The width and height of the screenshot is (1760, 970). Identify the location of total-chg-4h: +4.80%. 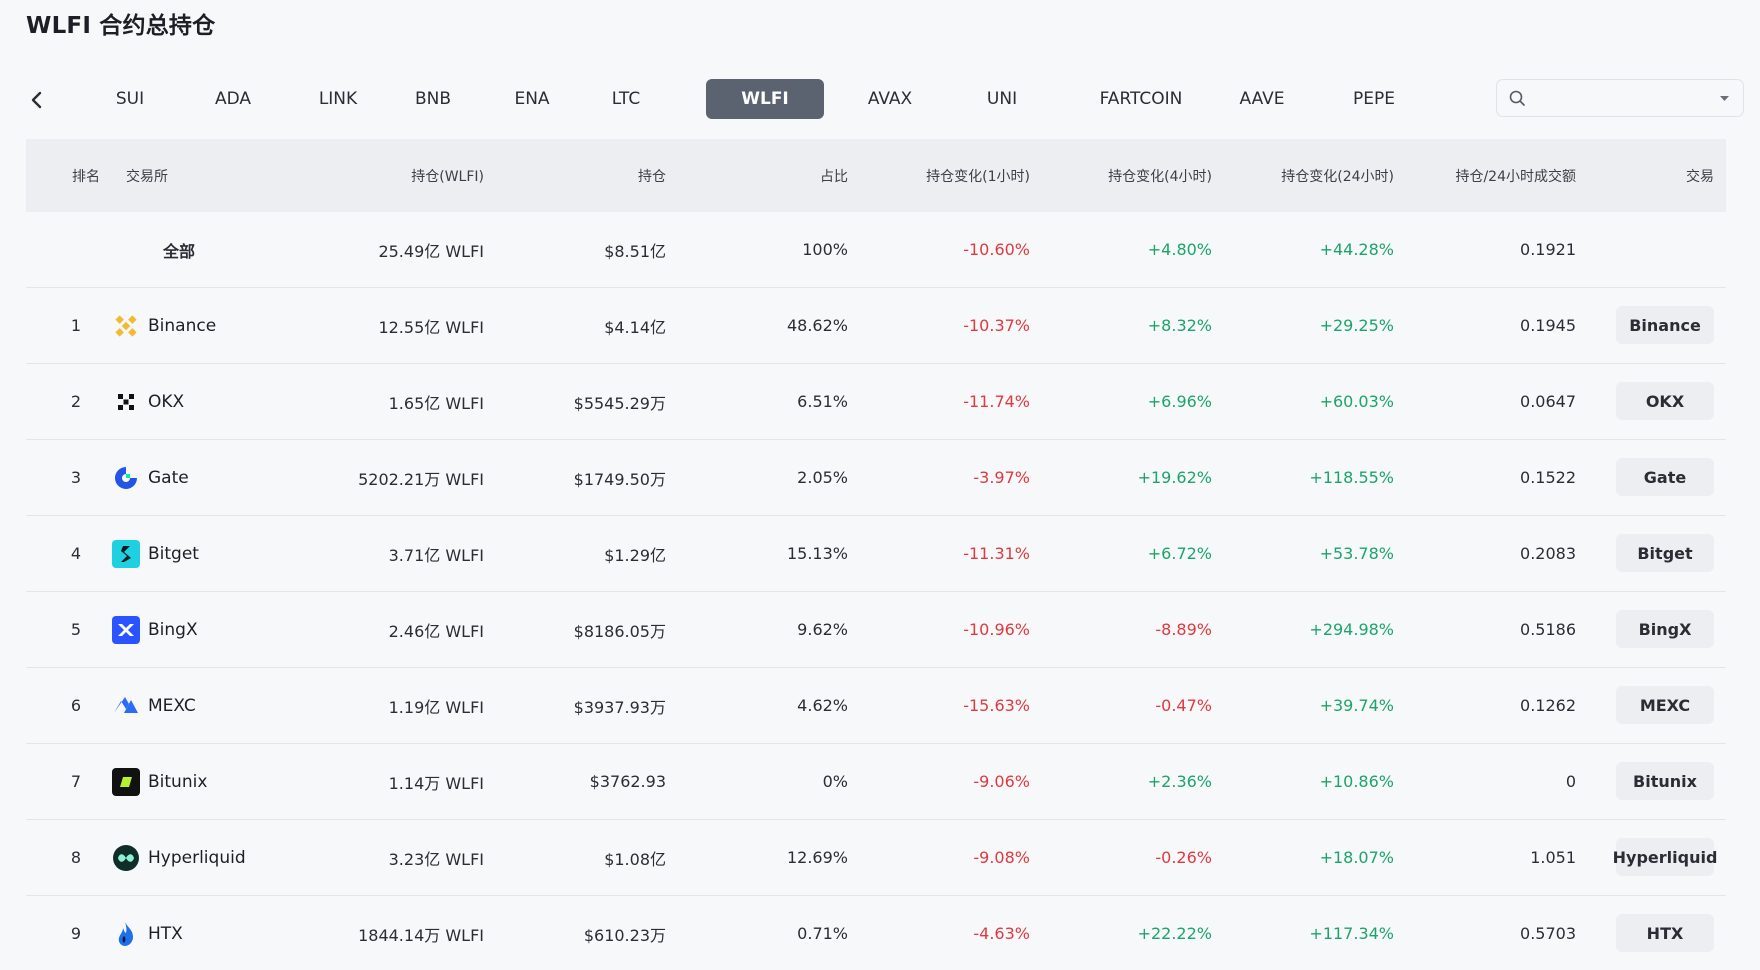
(1179, 249).